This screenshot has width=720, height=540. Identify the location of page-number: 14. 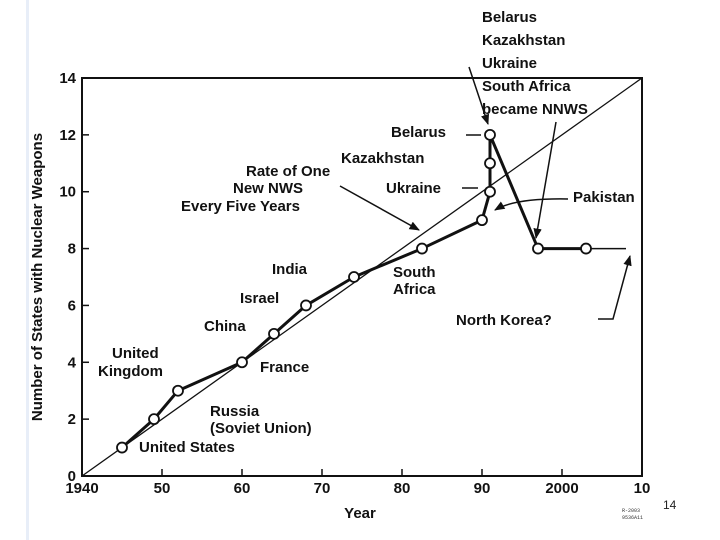
(670, 505).